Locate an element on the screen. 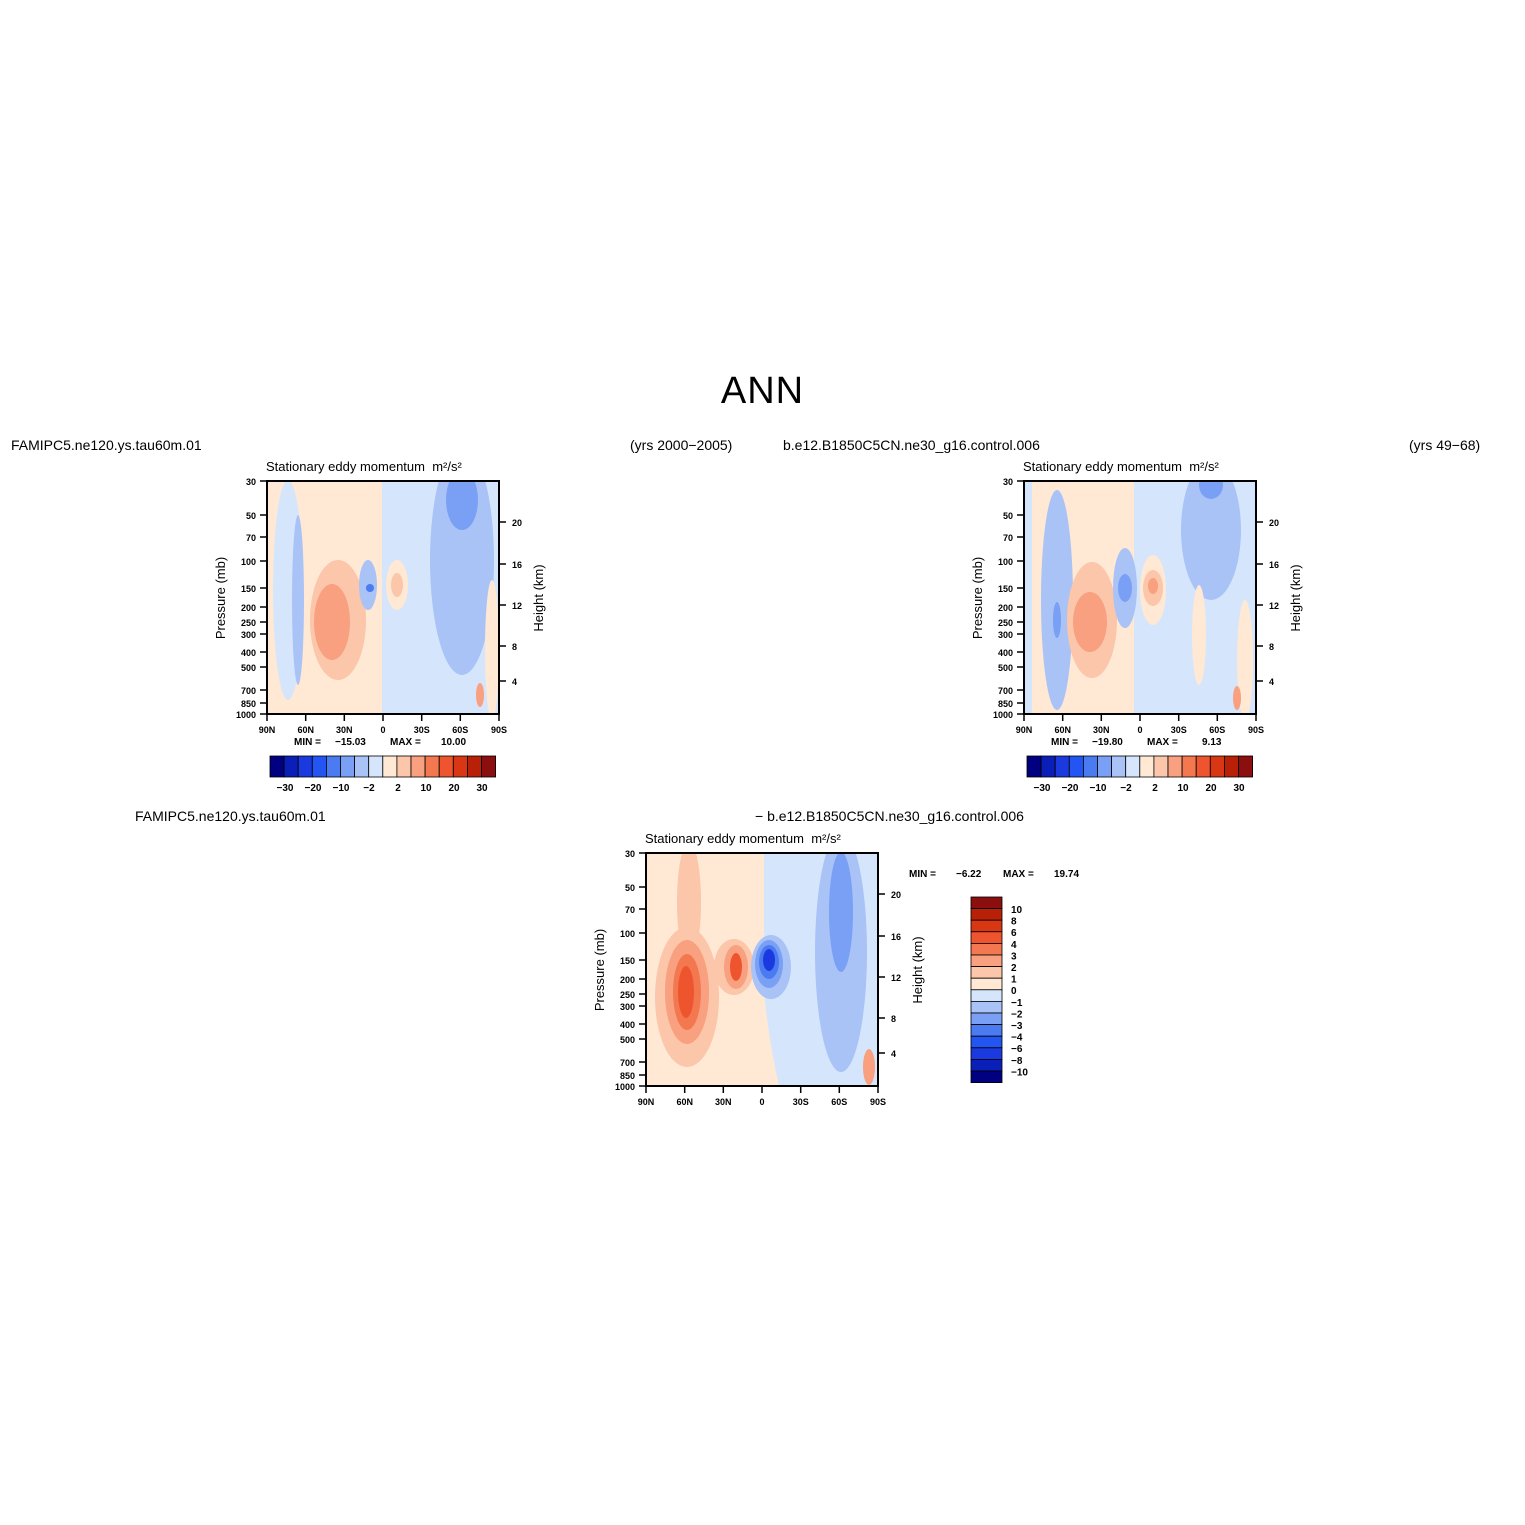 Image resolution: width=1525 pixels, height=1525 pixels. panel1-colorbar is located at coordinates (383, 766).